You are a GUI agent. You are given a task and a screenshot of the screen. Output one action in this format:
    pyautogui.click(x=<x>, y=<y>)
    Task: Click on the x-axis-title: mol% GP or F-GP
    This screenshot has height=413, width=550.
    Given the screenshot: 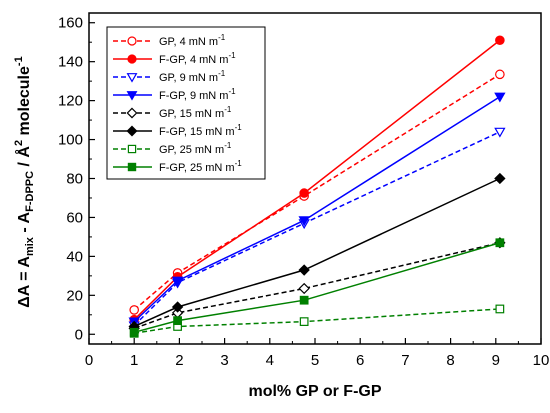 What is the action you would take?
    pyautogui.click(x=314, y=391)
    